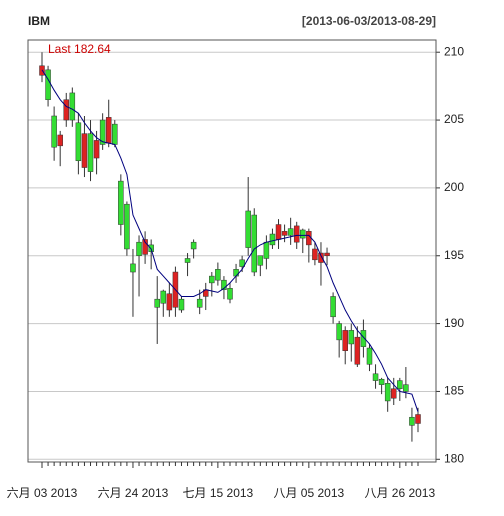  I want to click on y-tick-label: 200, so click(454, 187).